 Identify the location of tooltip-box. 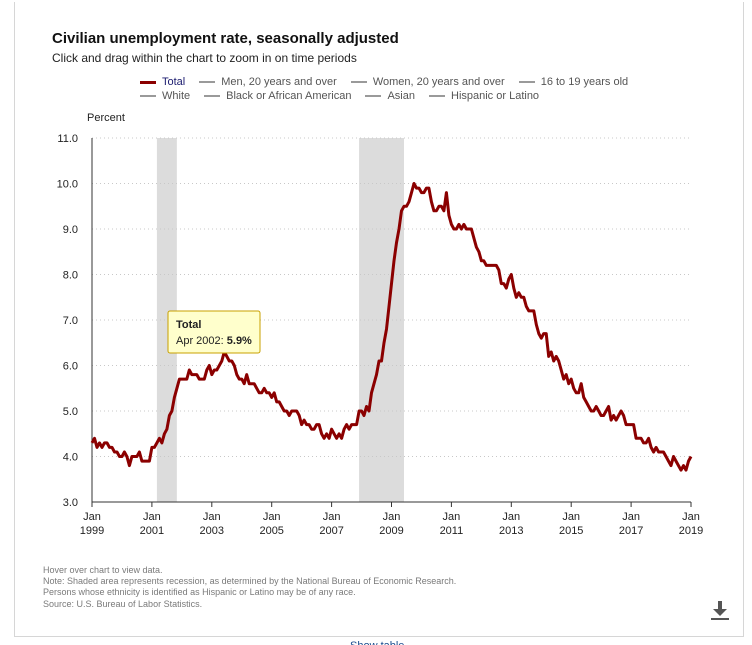
(214, 332).